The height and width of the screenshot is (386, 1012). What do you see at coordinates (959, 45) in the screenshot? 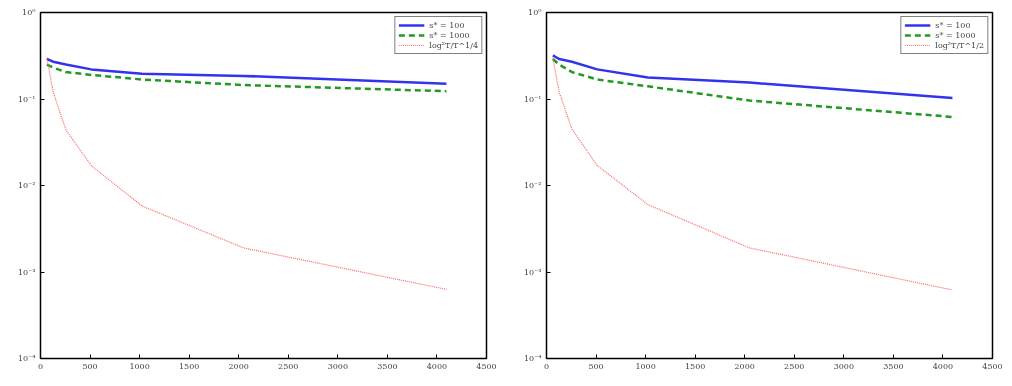
I see `legend-label: log²T/T^1/2` at bounding box center [959, 45].